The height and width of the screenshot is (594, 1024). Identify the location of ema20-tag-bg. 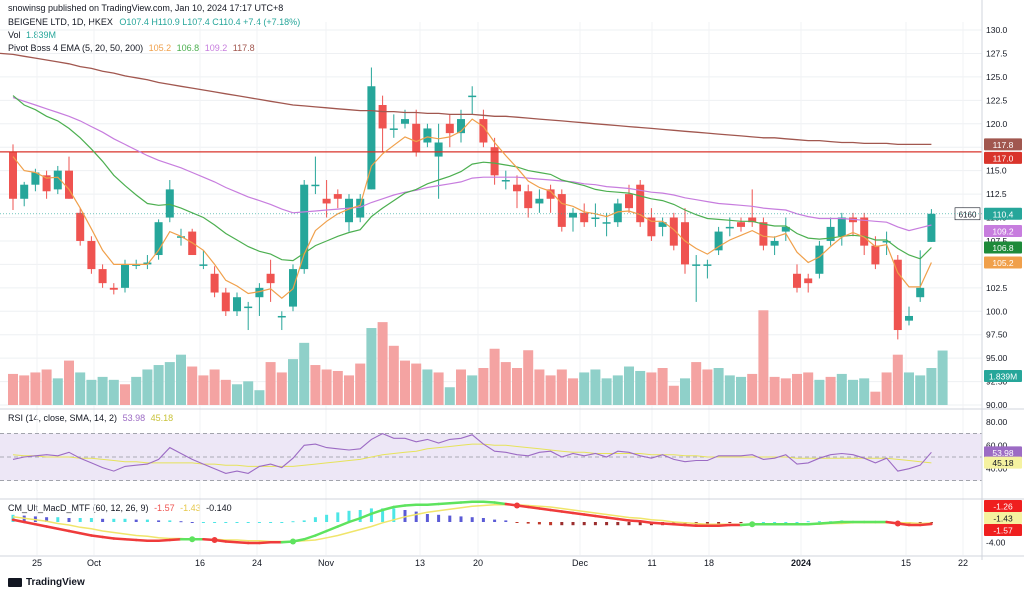
(1003, 247).